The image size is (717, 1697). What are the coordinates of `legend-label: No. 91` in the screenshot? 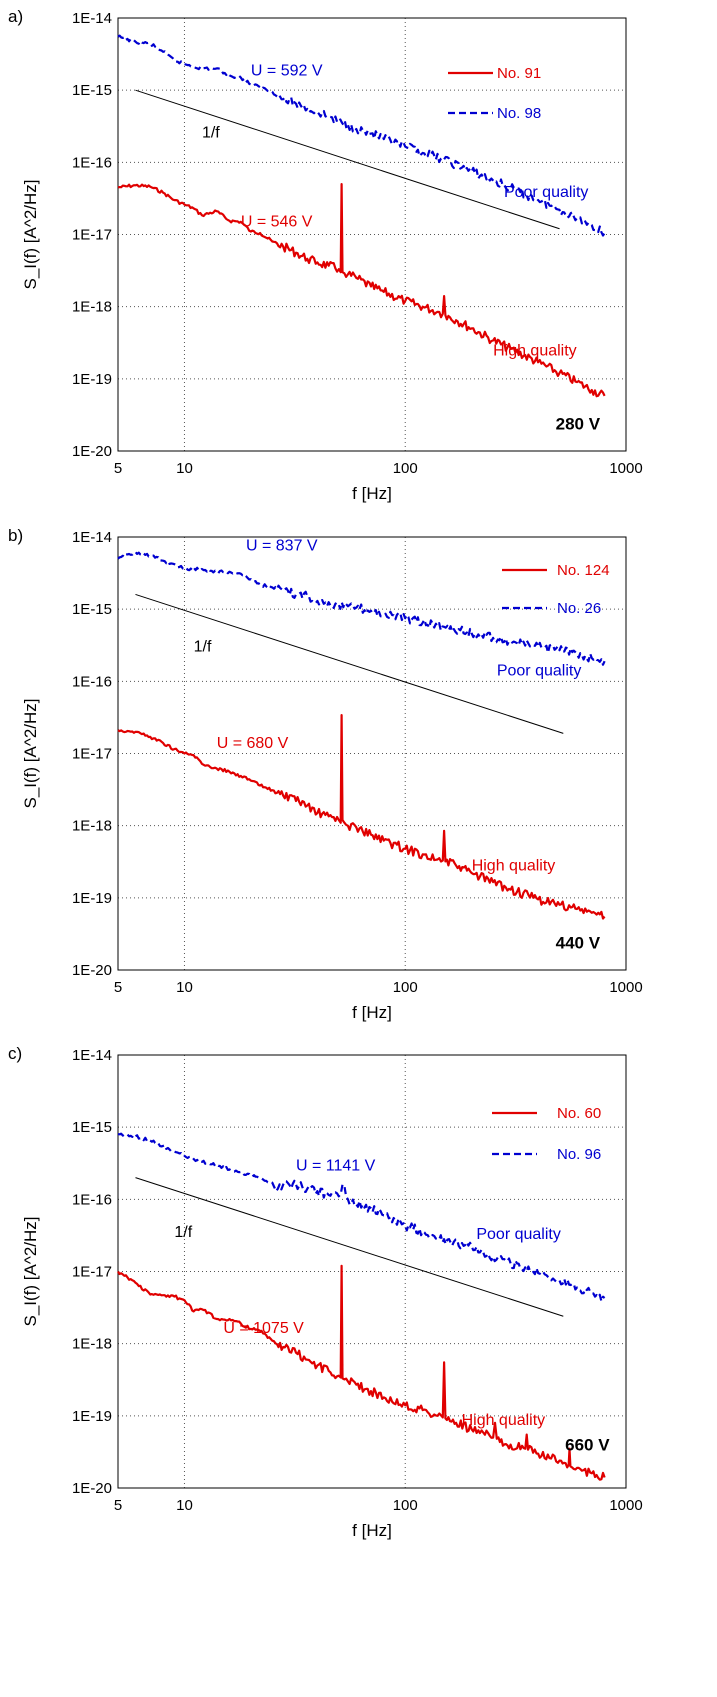 It's located at (519, 73).